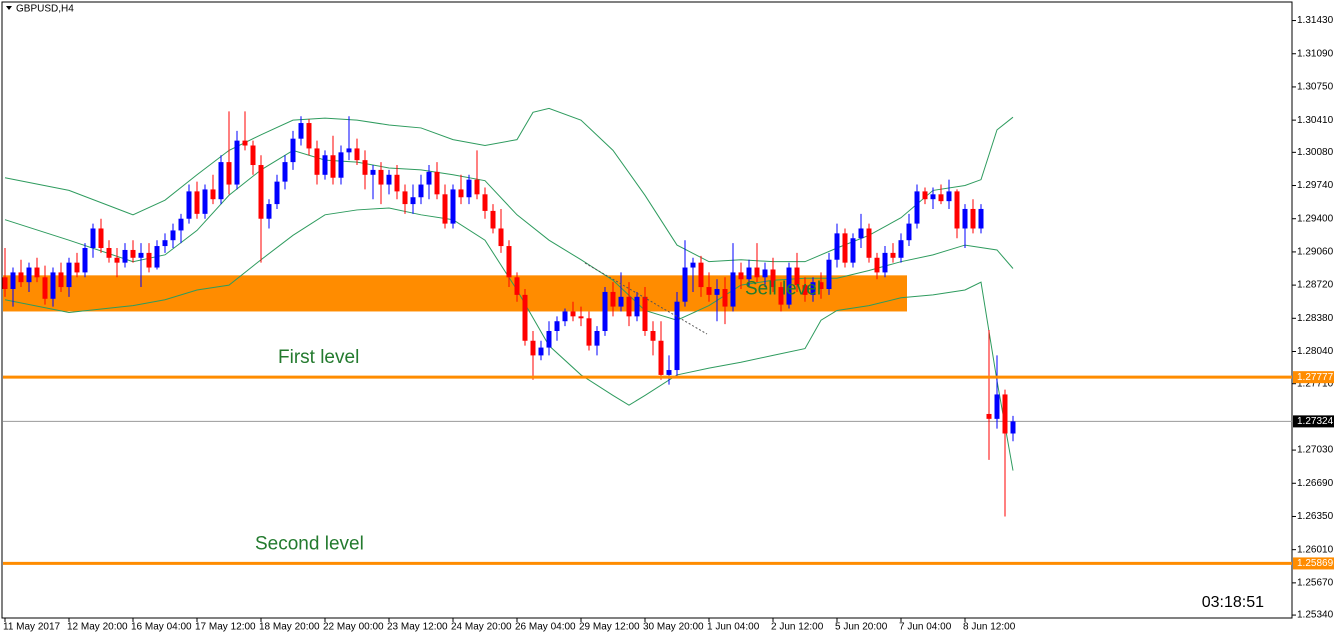 The height and width of the screenshot is (638, 1334). What do you see at coordinates (32, 627) in the screenshot?
I see `x-tick-label: 11 May 2017` at bounding box center [32, 627].